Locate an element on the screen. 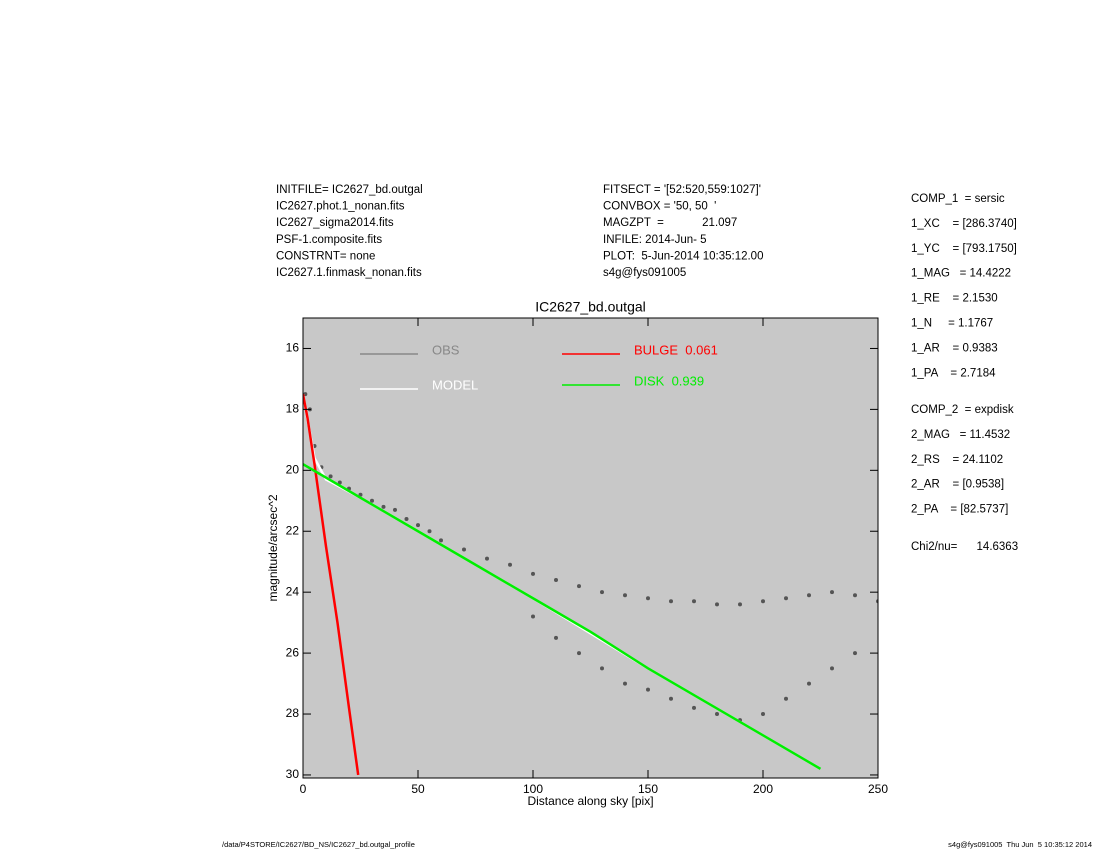 Image resolution: width=1100 pixels, height=850 pixels. y-axis-label: magnitude/arcsec^2 is located at coordinates (273, 547).